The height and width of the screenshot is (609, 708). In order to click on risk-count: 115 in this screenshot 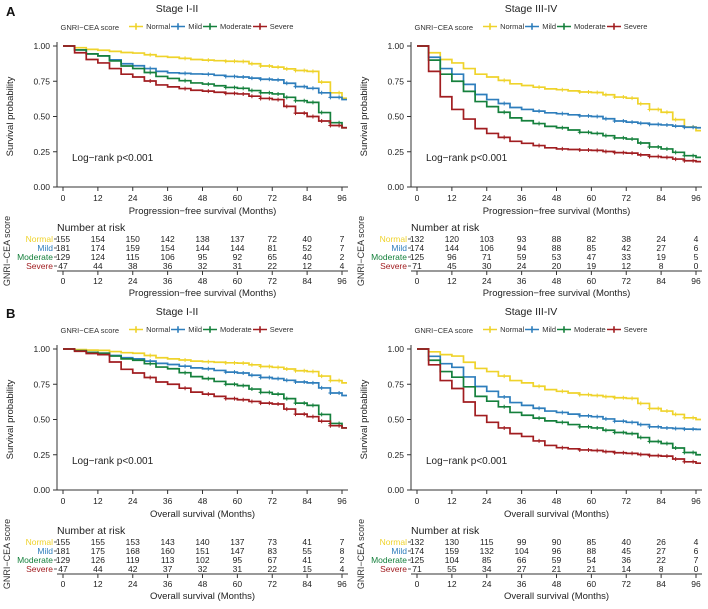, I will do `click(487, 542)`.